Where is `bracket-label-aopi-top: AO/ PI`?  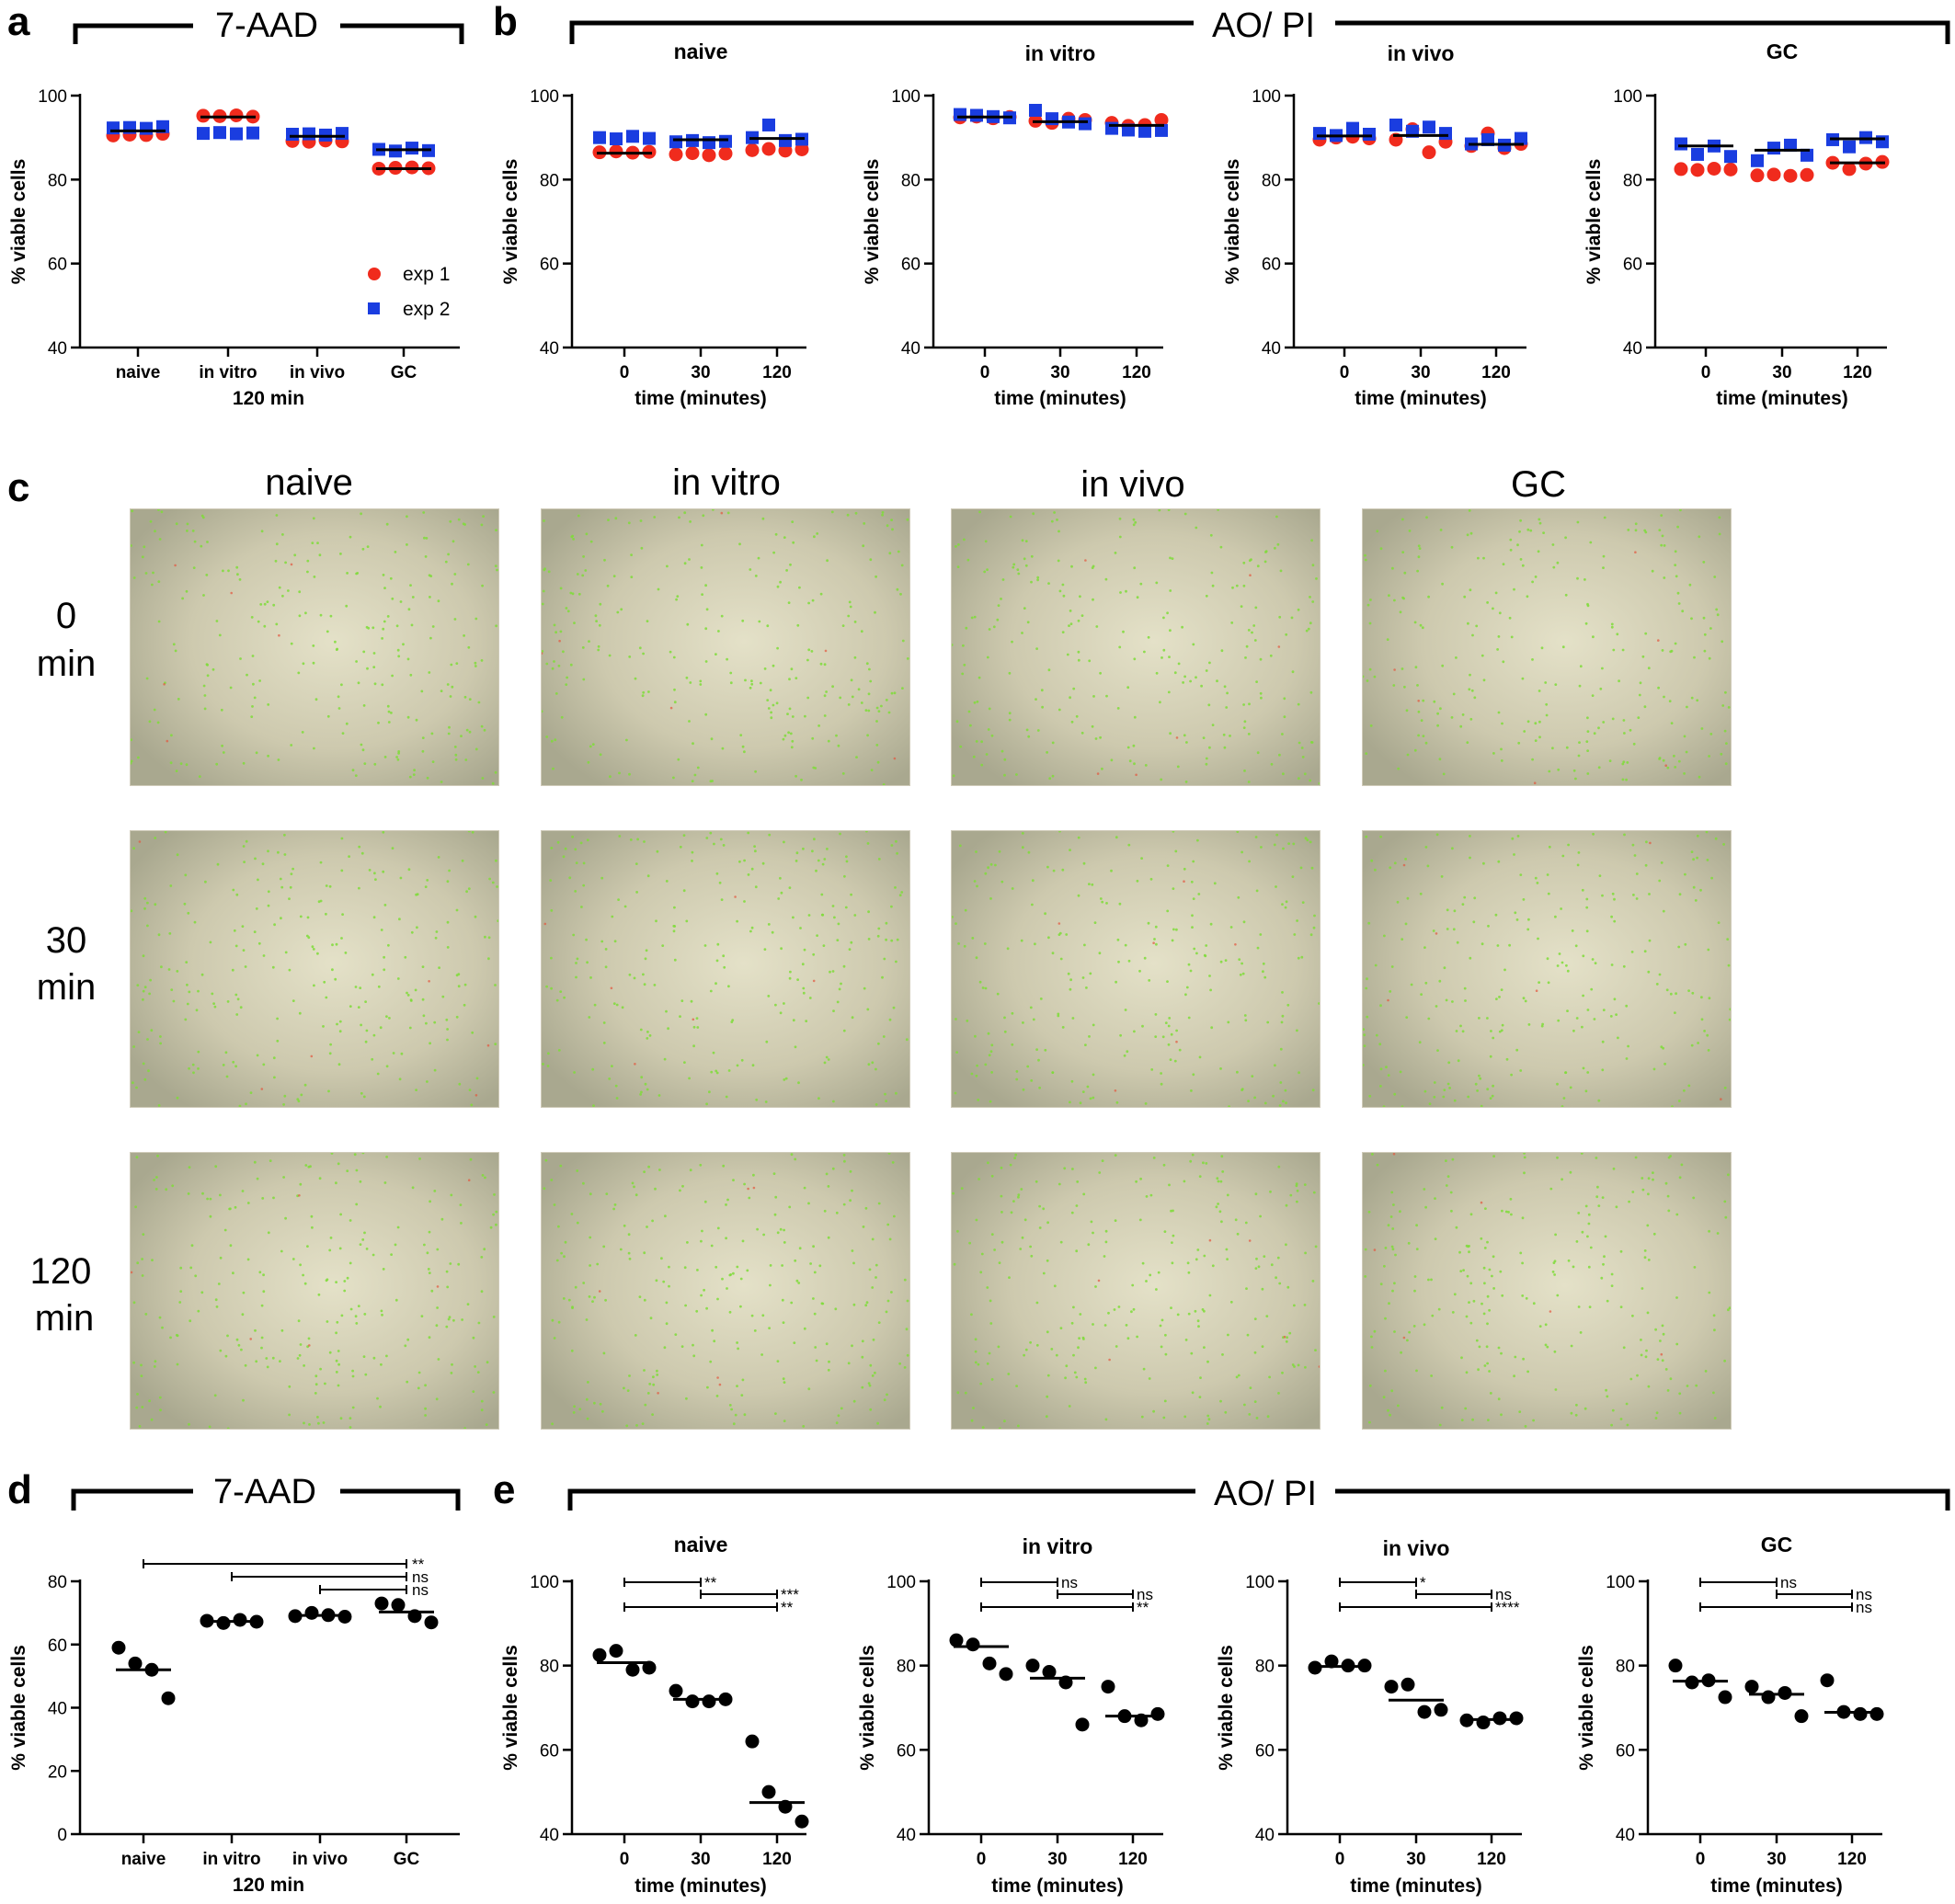
bracket-label-aopi-top: AO/ PI is located at coordinates (1263, 25).